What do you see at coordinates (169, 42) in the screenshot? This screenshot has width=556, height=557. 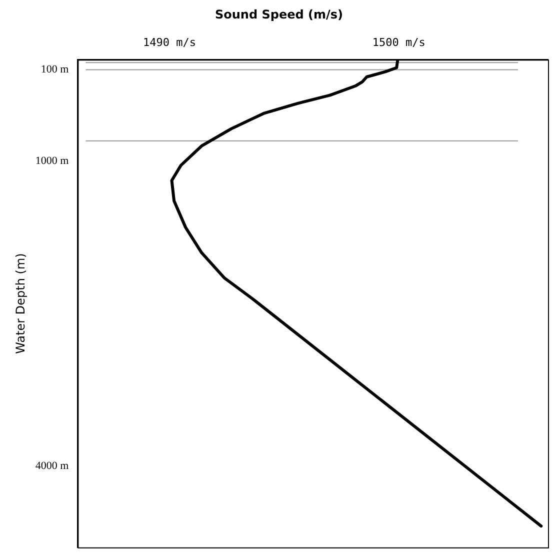 I see `x-tick-label: 1490 m/s` at bounding box center [169, 42].